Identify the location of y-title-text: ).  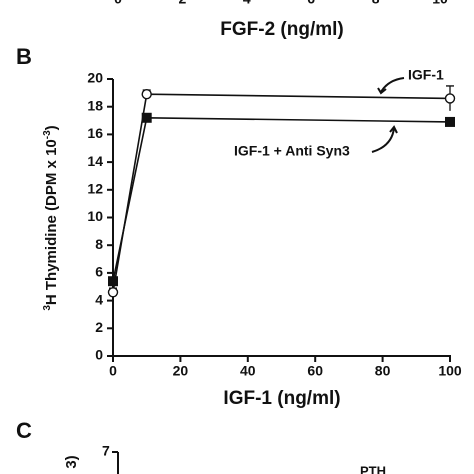
(51, 127).